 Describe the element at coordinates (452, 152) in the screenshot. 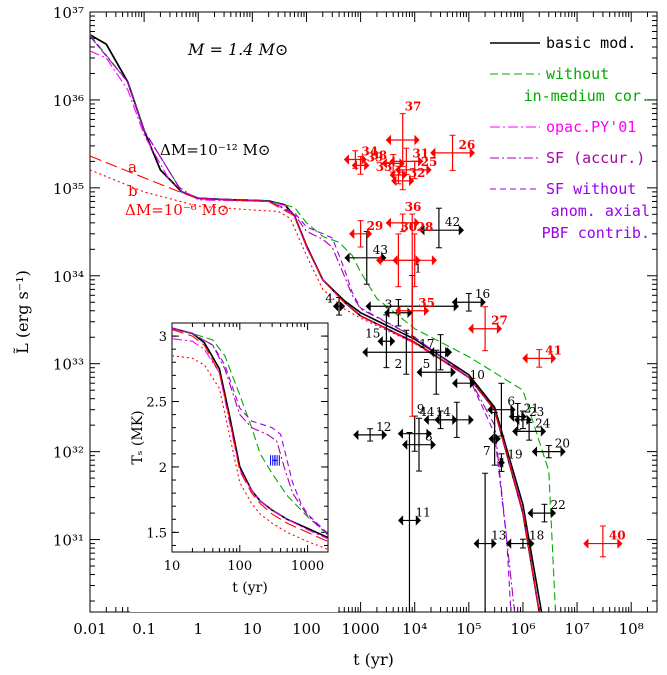

I see `source-26: 26` at that location.